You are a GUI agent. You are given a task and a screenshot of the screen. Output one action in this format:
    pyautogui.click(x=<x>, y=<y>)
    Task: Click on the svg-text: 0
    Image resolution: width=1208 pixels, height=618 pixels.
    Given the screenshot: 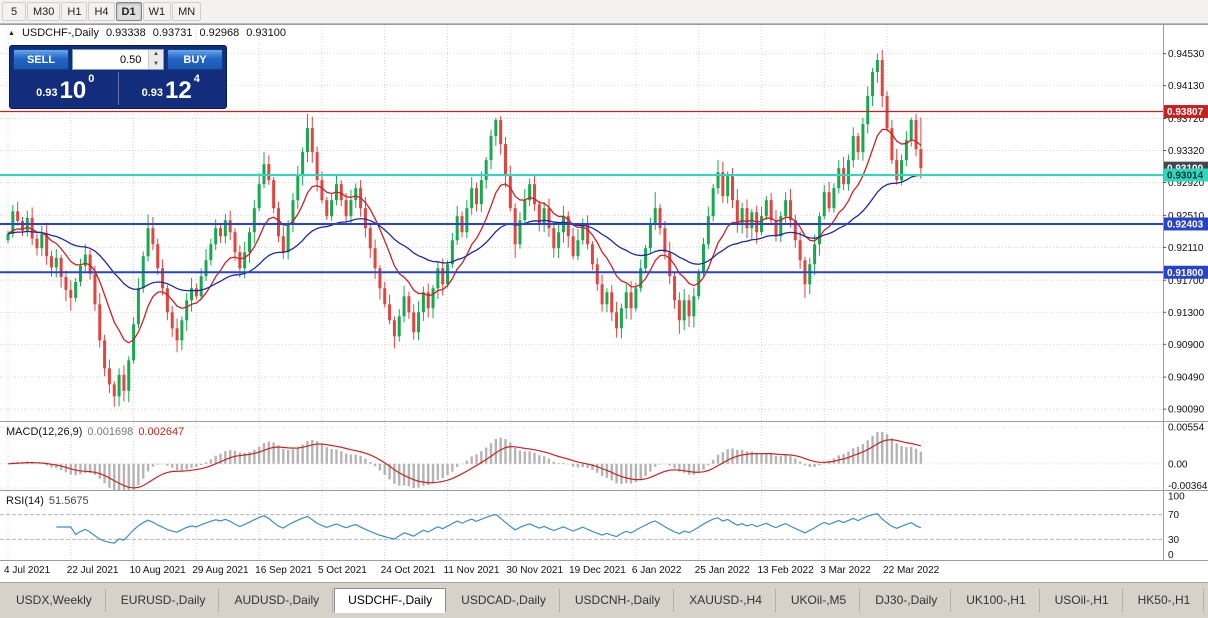 What is the action you would take?
    pyautogui.click(x=1171, y=555)
    